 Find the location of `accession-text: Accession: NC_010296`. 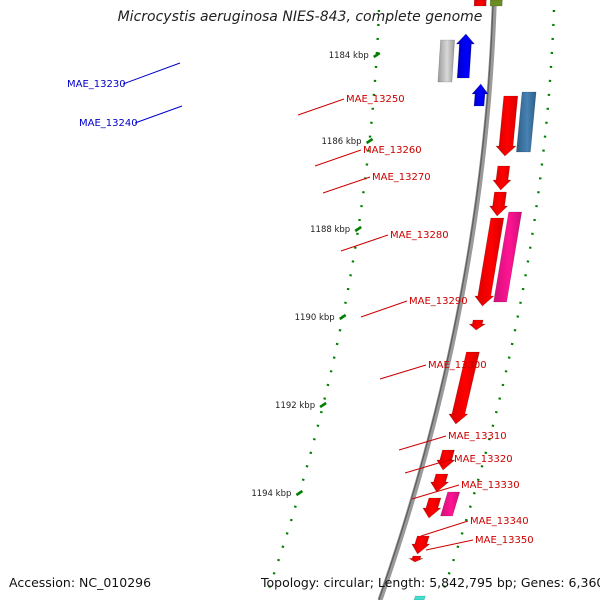

accession-text: Accession: NC_010296 is located at coordinates (80, 582).